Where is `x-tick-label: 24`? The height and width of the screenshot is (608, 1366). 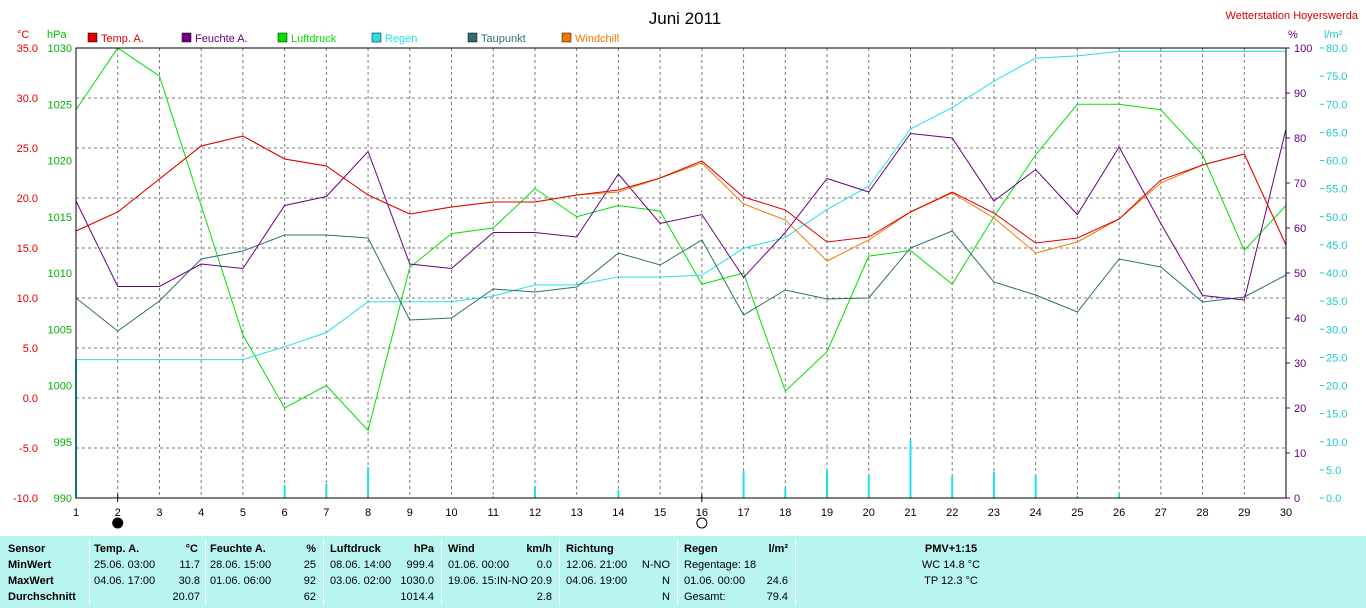 x-tick-label: 24 is located at coordinates (1036, 513).